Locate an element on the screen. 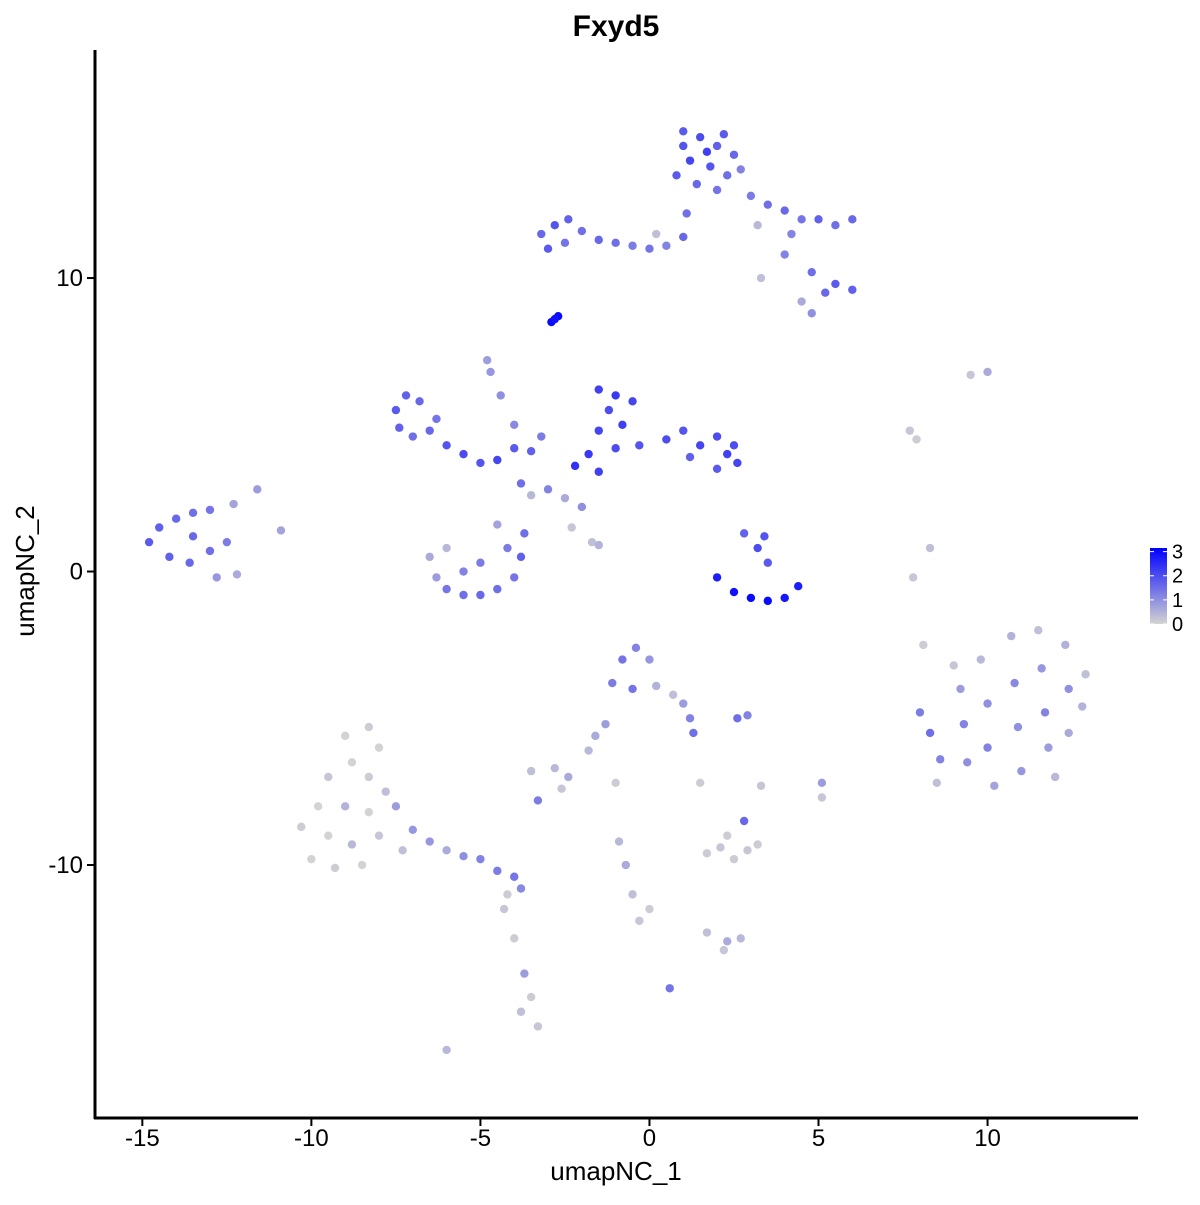 The width and height of the screenshot is (1200, 1205). x-tick-label: 0 is located at coordinates (649, 1138).